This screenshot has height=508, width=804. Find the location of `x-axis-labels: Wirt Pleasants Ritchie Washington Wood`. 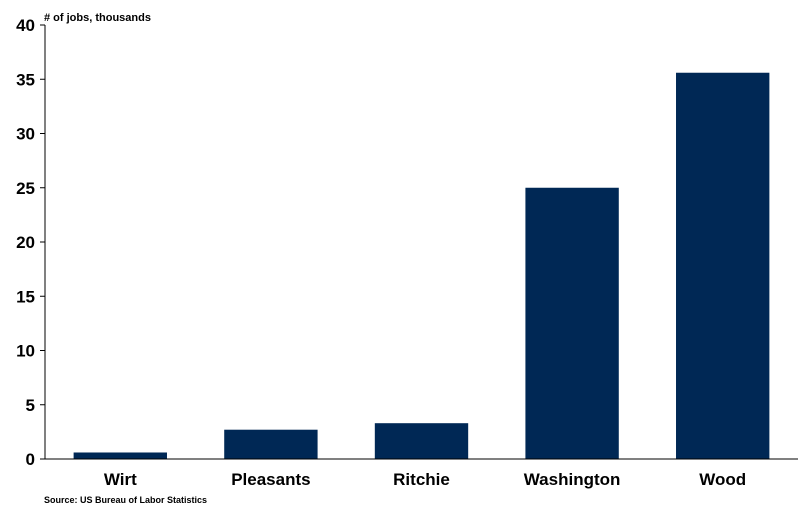

x-axis-labels: Wirt Pleasants Ritchie Washington Wood is located at coordinates (425, 479).